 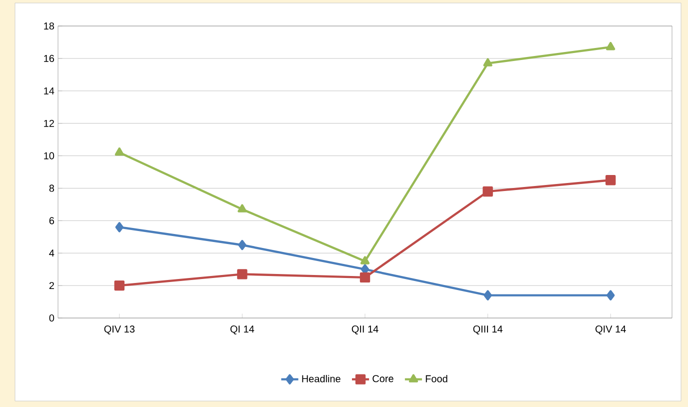 I want to click on x-tick-label: QI 14, so click(x=242, y=330).